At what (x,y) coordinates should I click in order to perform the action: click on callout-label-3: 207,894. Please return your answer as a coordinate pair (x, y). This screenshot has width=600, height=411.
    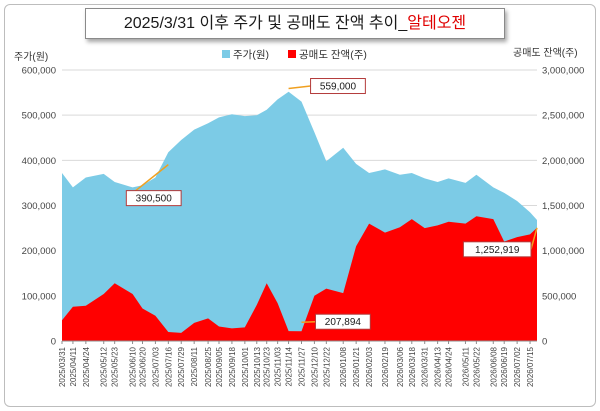
    Looking at the image, I should click on (343, 322).